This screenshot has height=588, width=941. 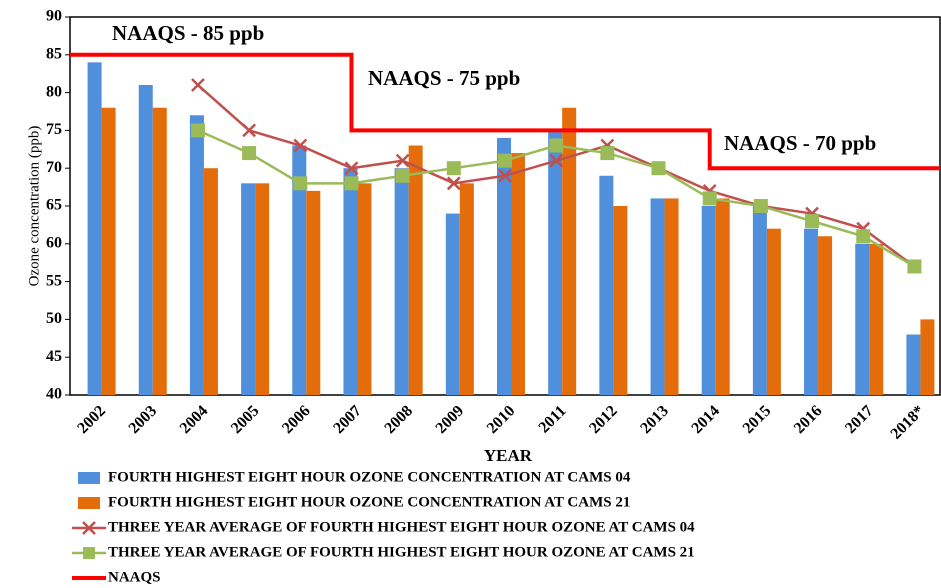 What do you see at coordinates (54, 318) in the screenshot?
I see `y-tick-label: 50` at bounding box center [54, 318].